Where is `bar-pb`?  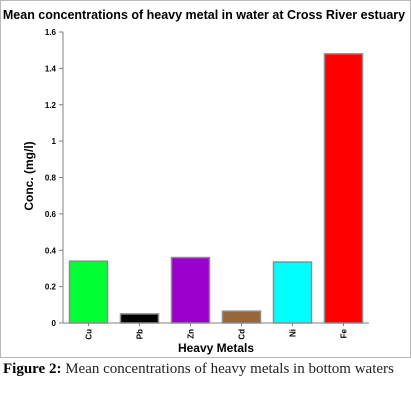
bar-pb is located at coordinates (139, 318).